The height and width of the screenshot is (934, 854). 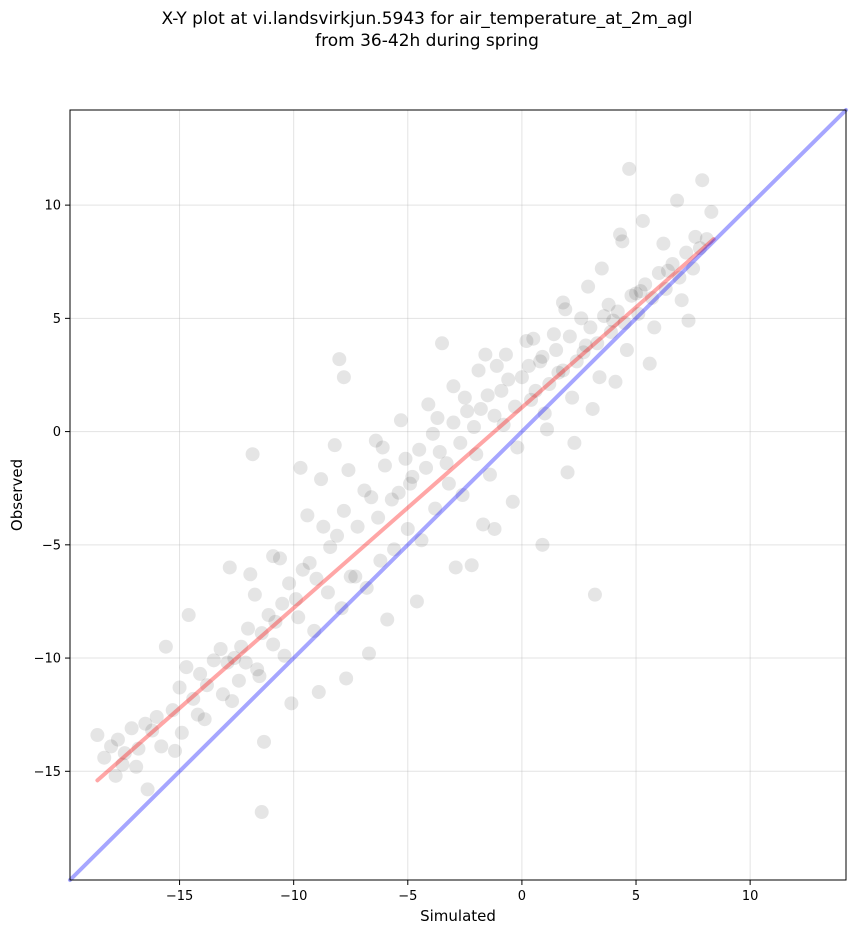 What do you see at coordinates (293, 896) in the screenshot?
I see `x-tick-label: −10` at bounding box center [293, 896].